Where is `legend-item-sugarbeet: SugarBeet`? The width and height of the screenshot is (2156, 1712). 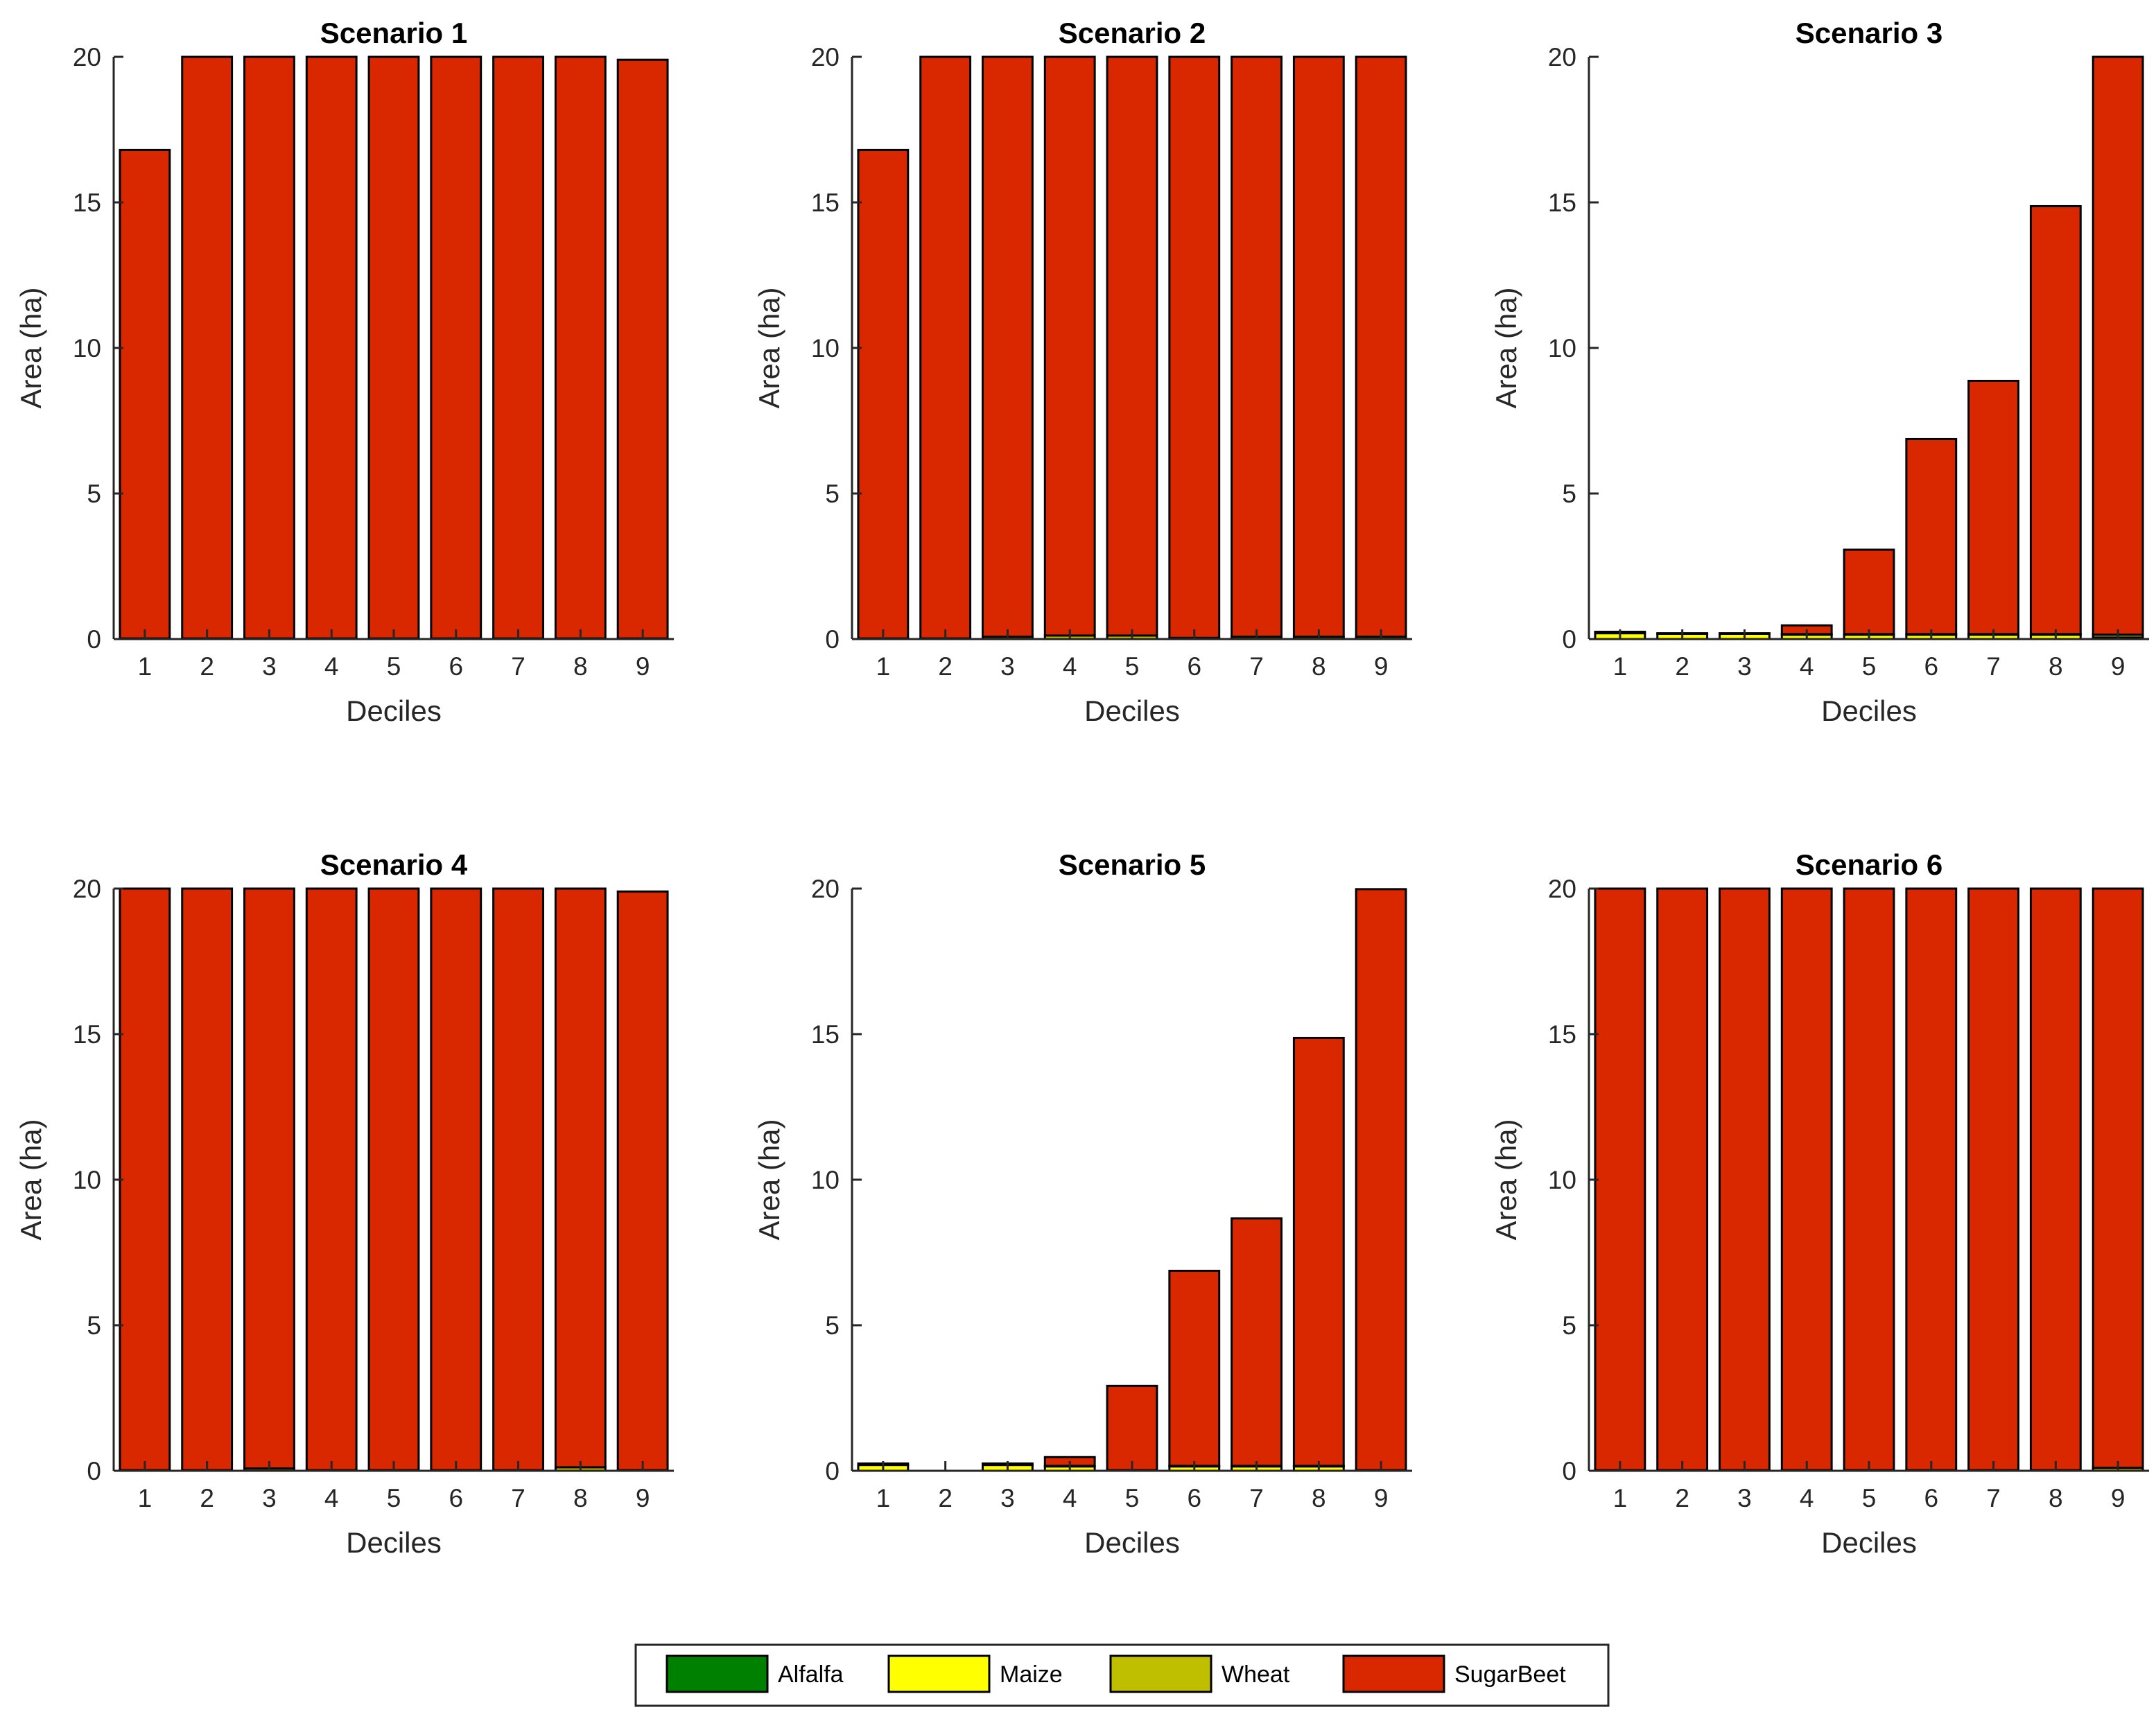 legend-item-sugarbeet: SugarBeet is located at coordinates (1454, 1673).